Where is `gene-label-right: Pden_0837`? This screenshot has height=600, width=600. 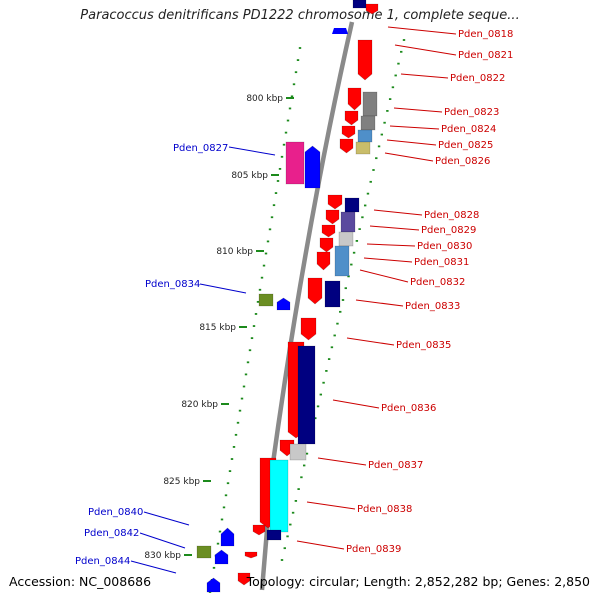 gene-label-right: Pden_0837 is located at coordinates (395, 465).